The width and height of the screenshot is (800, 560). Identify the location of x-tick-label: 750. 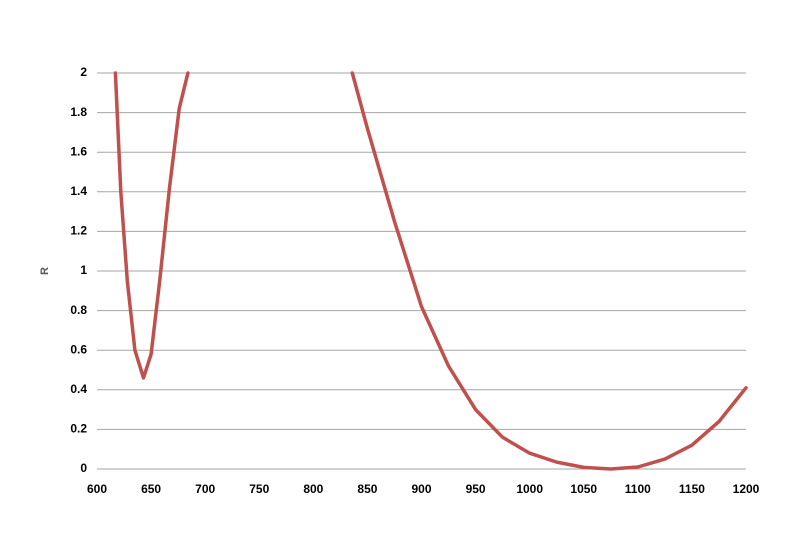
(259, 489).